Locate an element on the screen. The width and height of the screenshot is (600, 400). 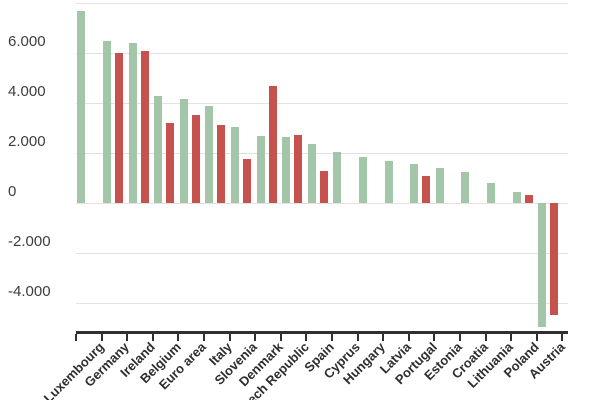
y-tick-label-6000: 6.000 is located at coordinates (27, 41).